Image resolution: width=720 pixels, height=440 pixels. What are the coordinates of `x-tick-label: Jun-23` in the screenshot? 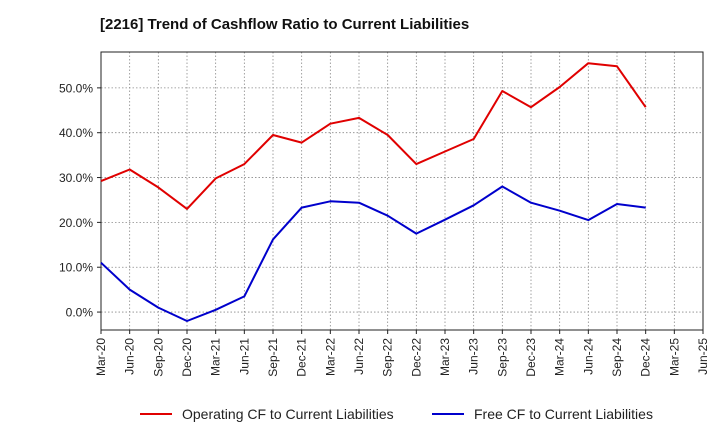 It's located at (474, 356).